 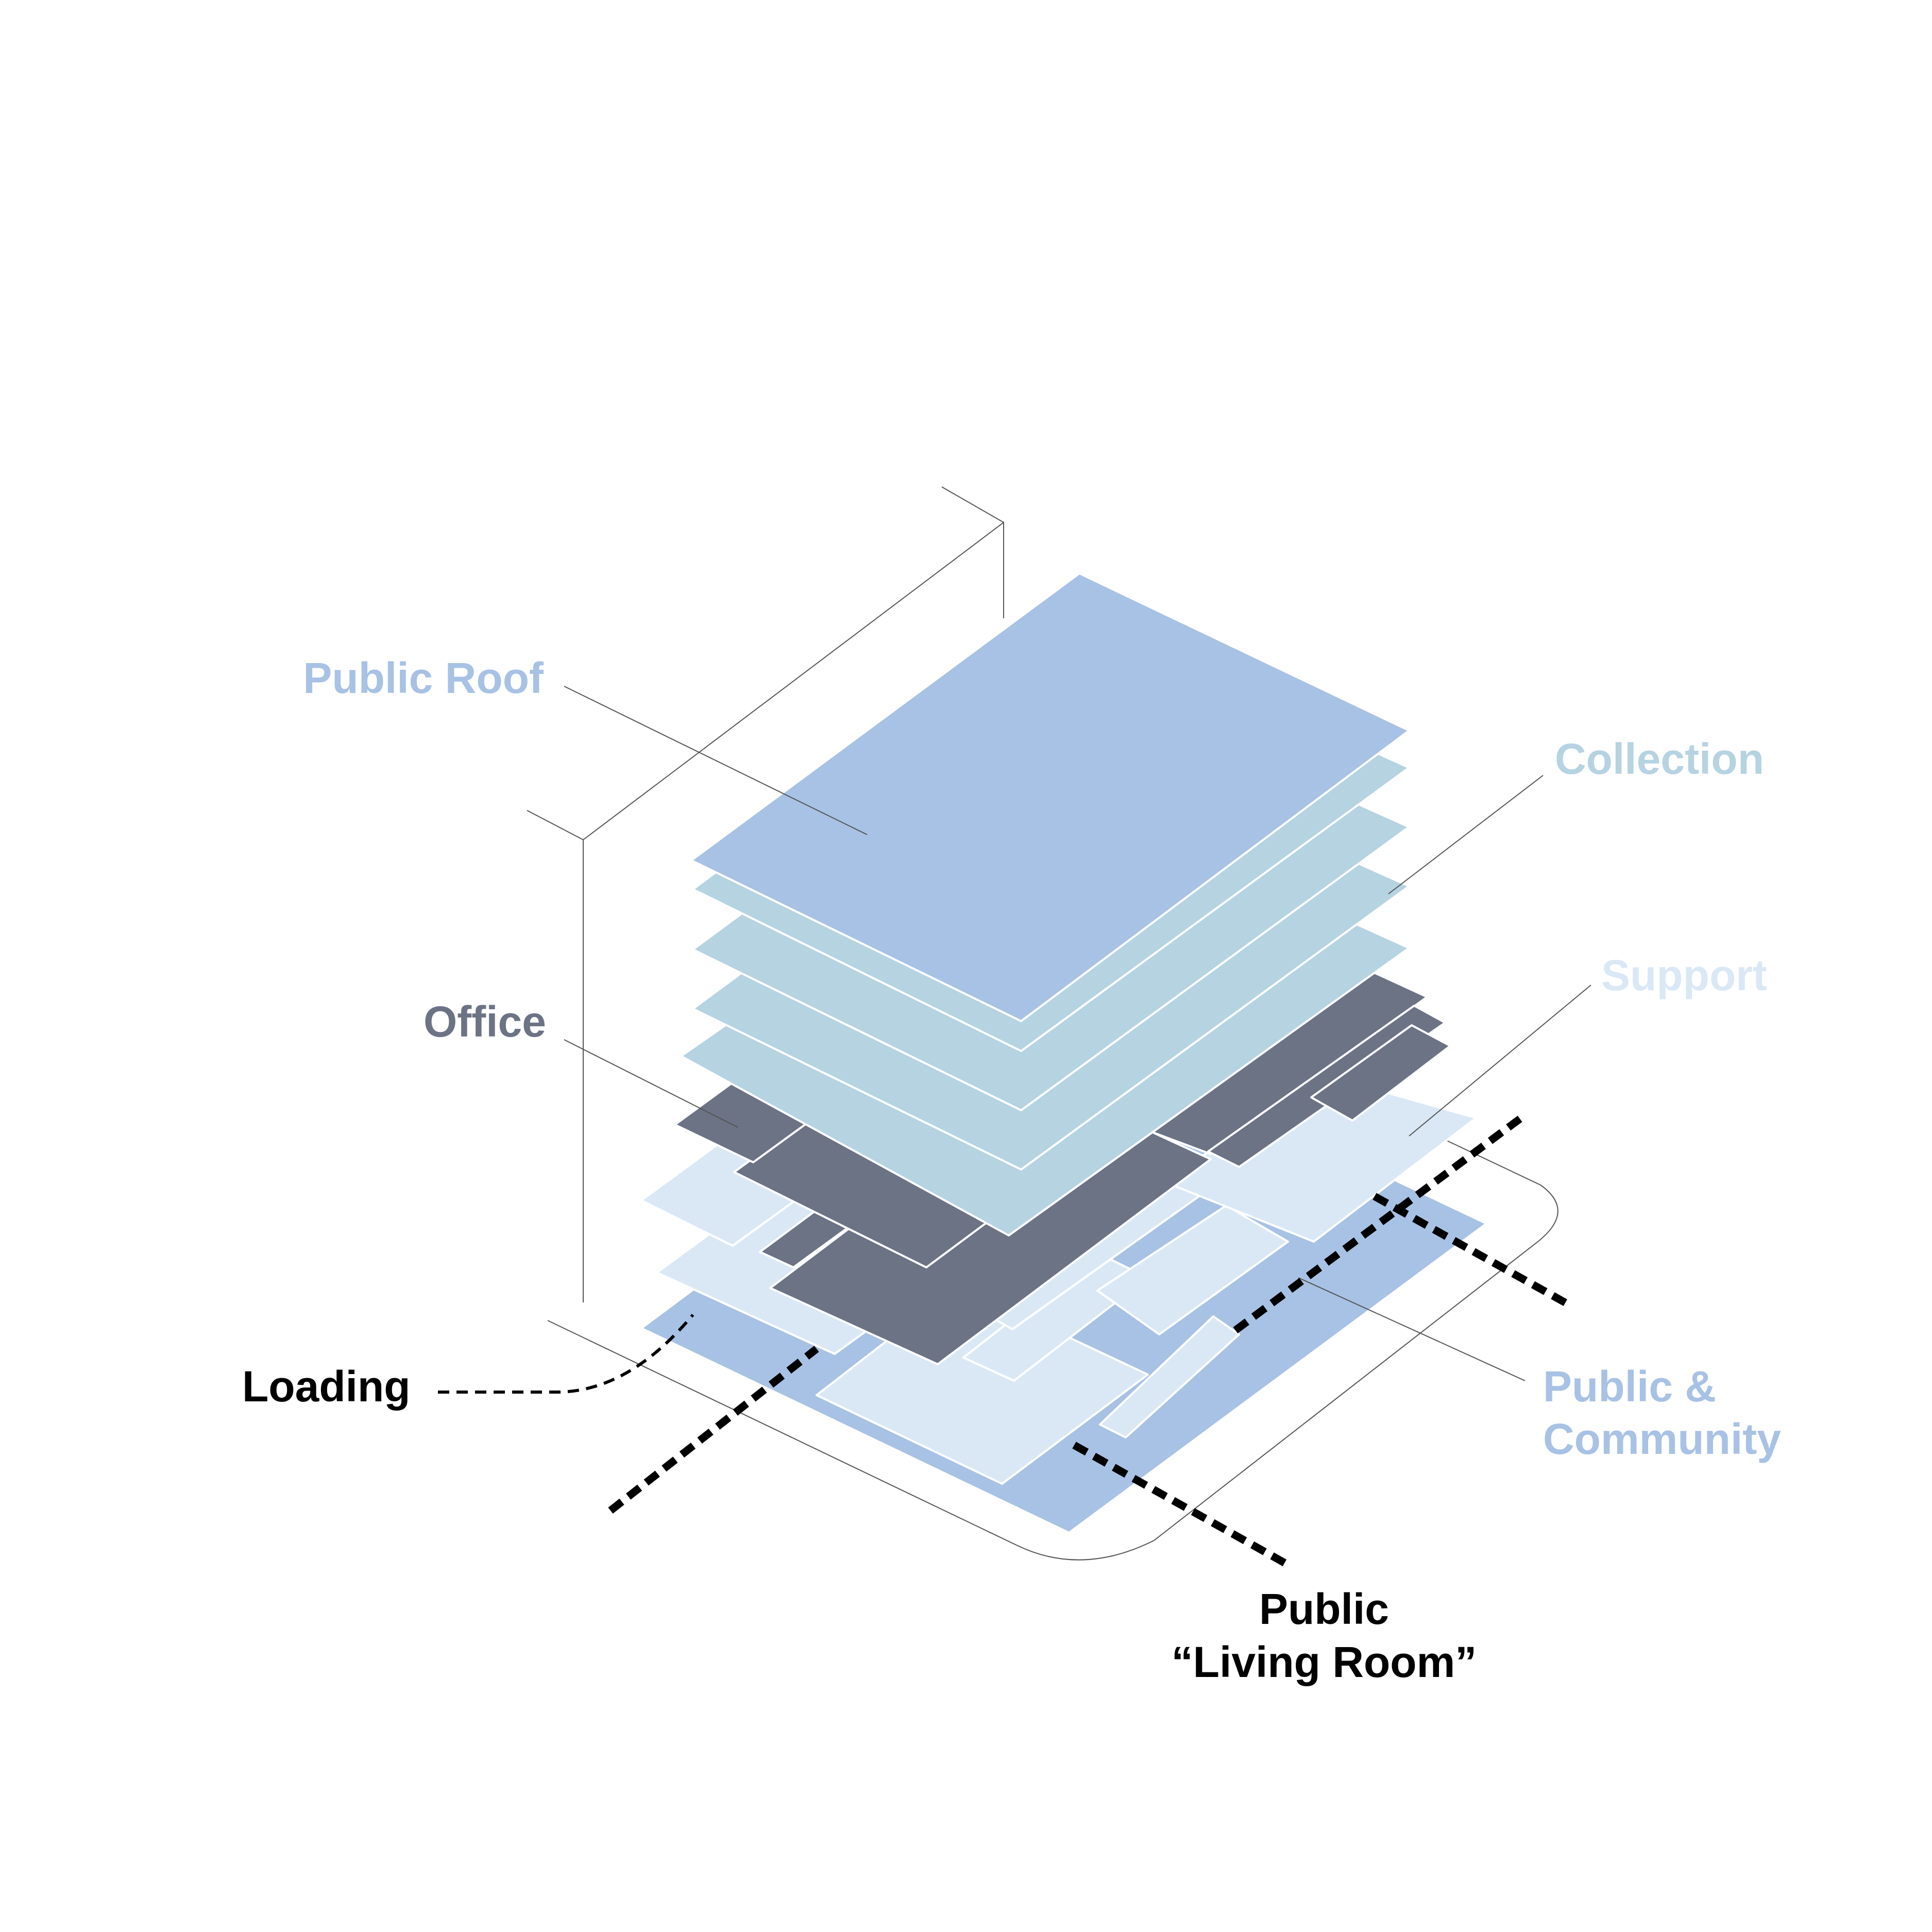 What do you see at coordinates (1324, 1609) in the screenshot?
I see `living-room-label-line1: Public` at bounding box center [1324, 1609].